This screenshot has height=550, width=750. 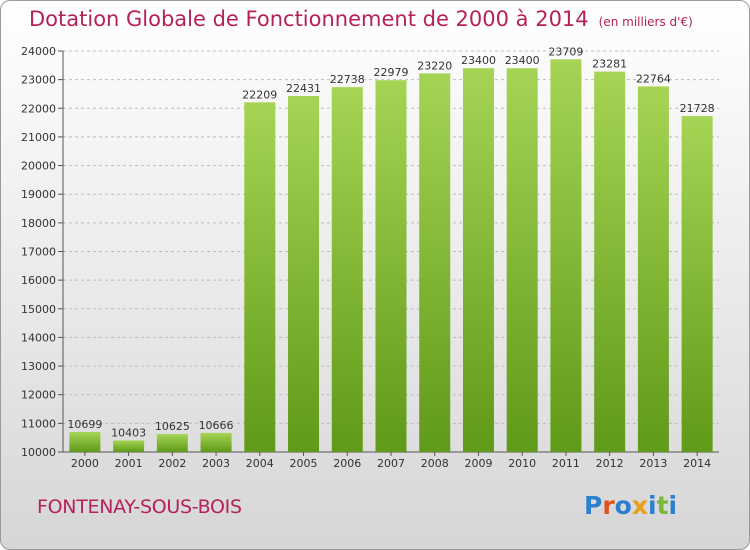 I want to click on x-tick-label: 2013, so click(x=653, y=463).